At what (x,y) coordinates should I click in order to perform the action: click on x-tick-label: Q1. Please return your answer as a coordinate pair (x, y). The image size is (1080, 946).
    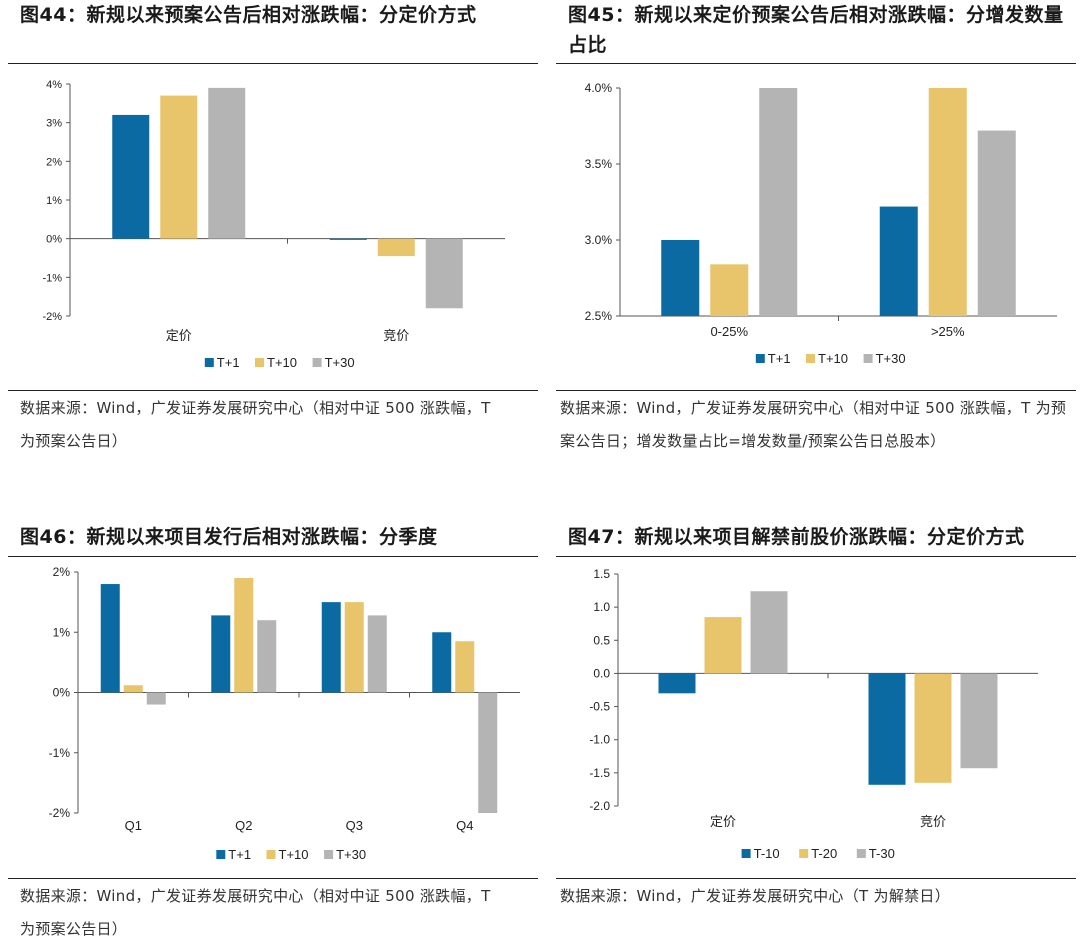
    Looking at the image, I should click on (133, 825).